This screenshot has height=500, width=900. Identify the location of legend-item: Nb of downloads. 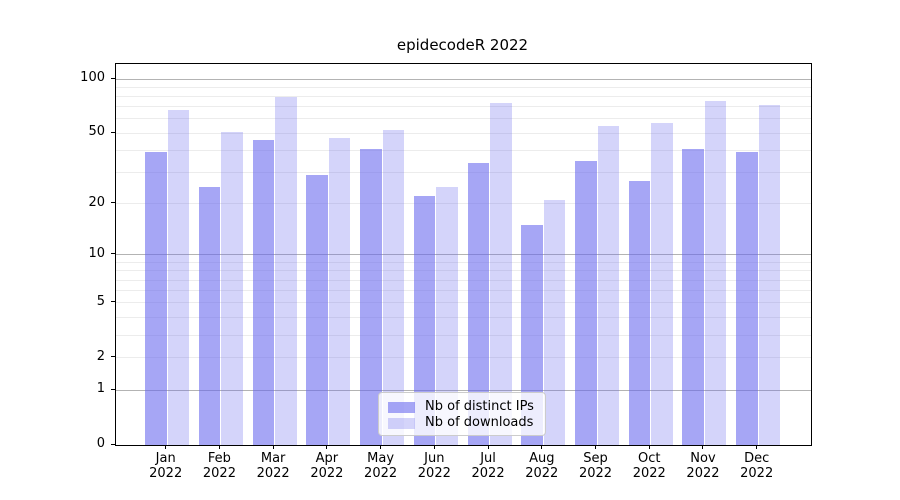
(462, 423).